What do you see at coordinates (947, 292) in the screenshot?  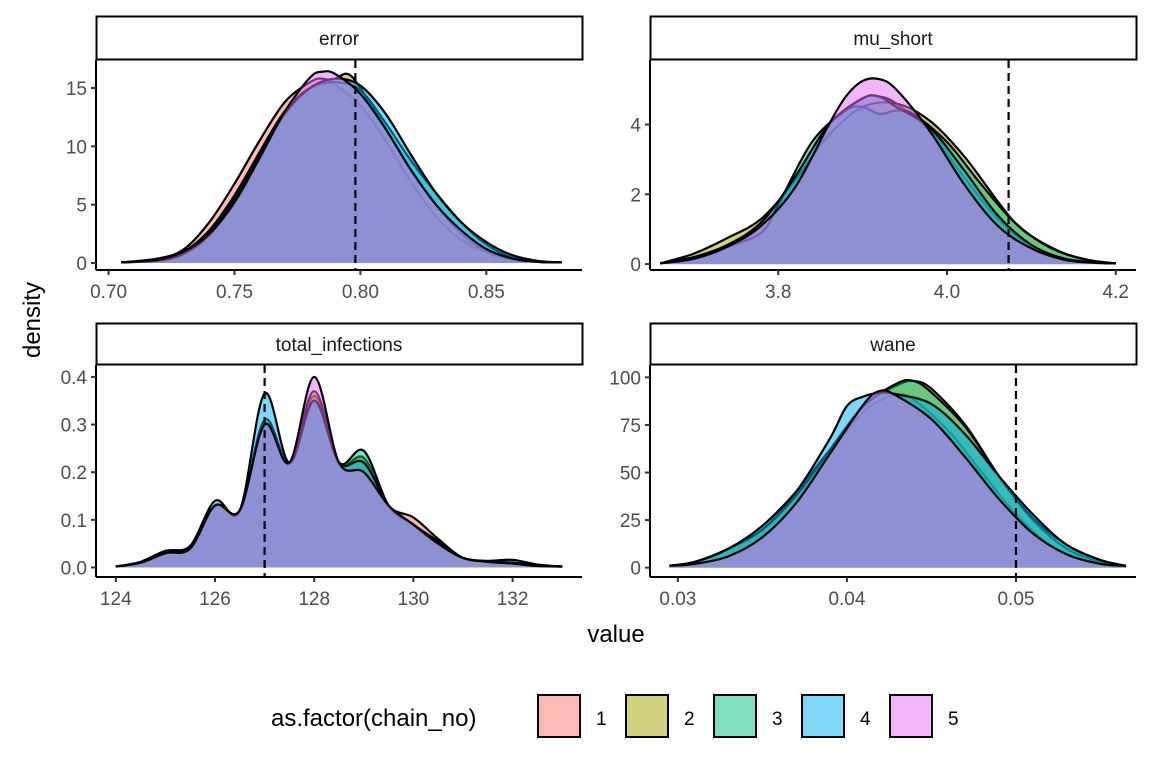 I see `x-tick-label: 4.0` at bounding box center [947, 292].